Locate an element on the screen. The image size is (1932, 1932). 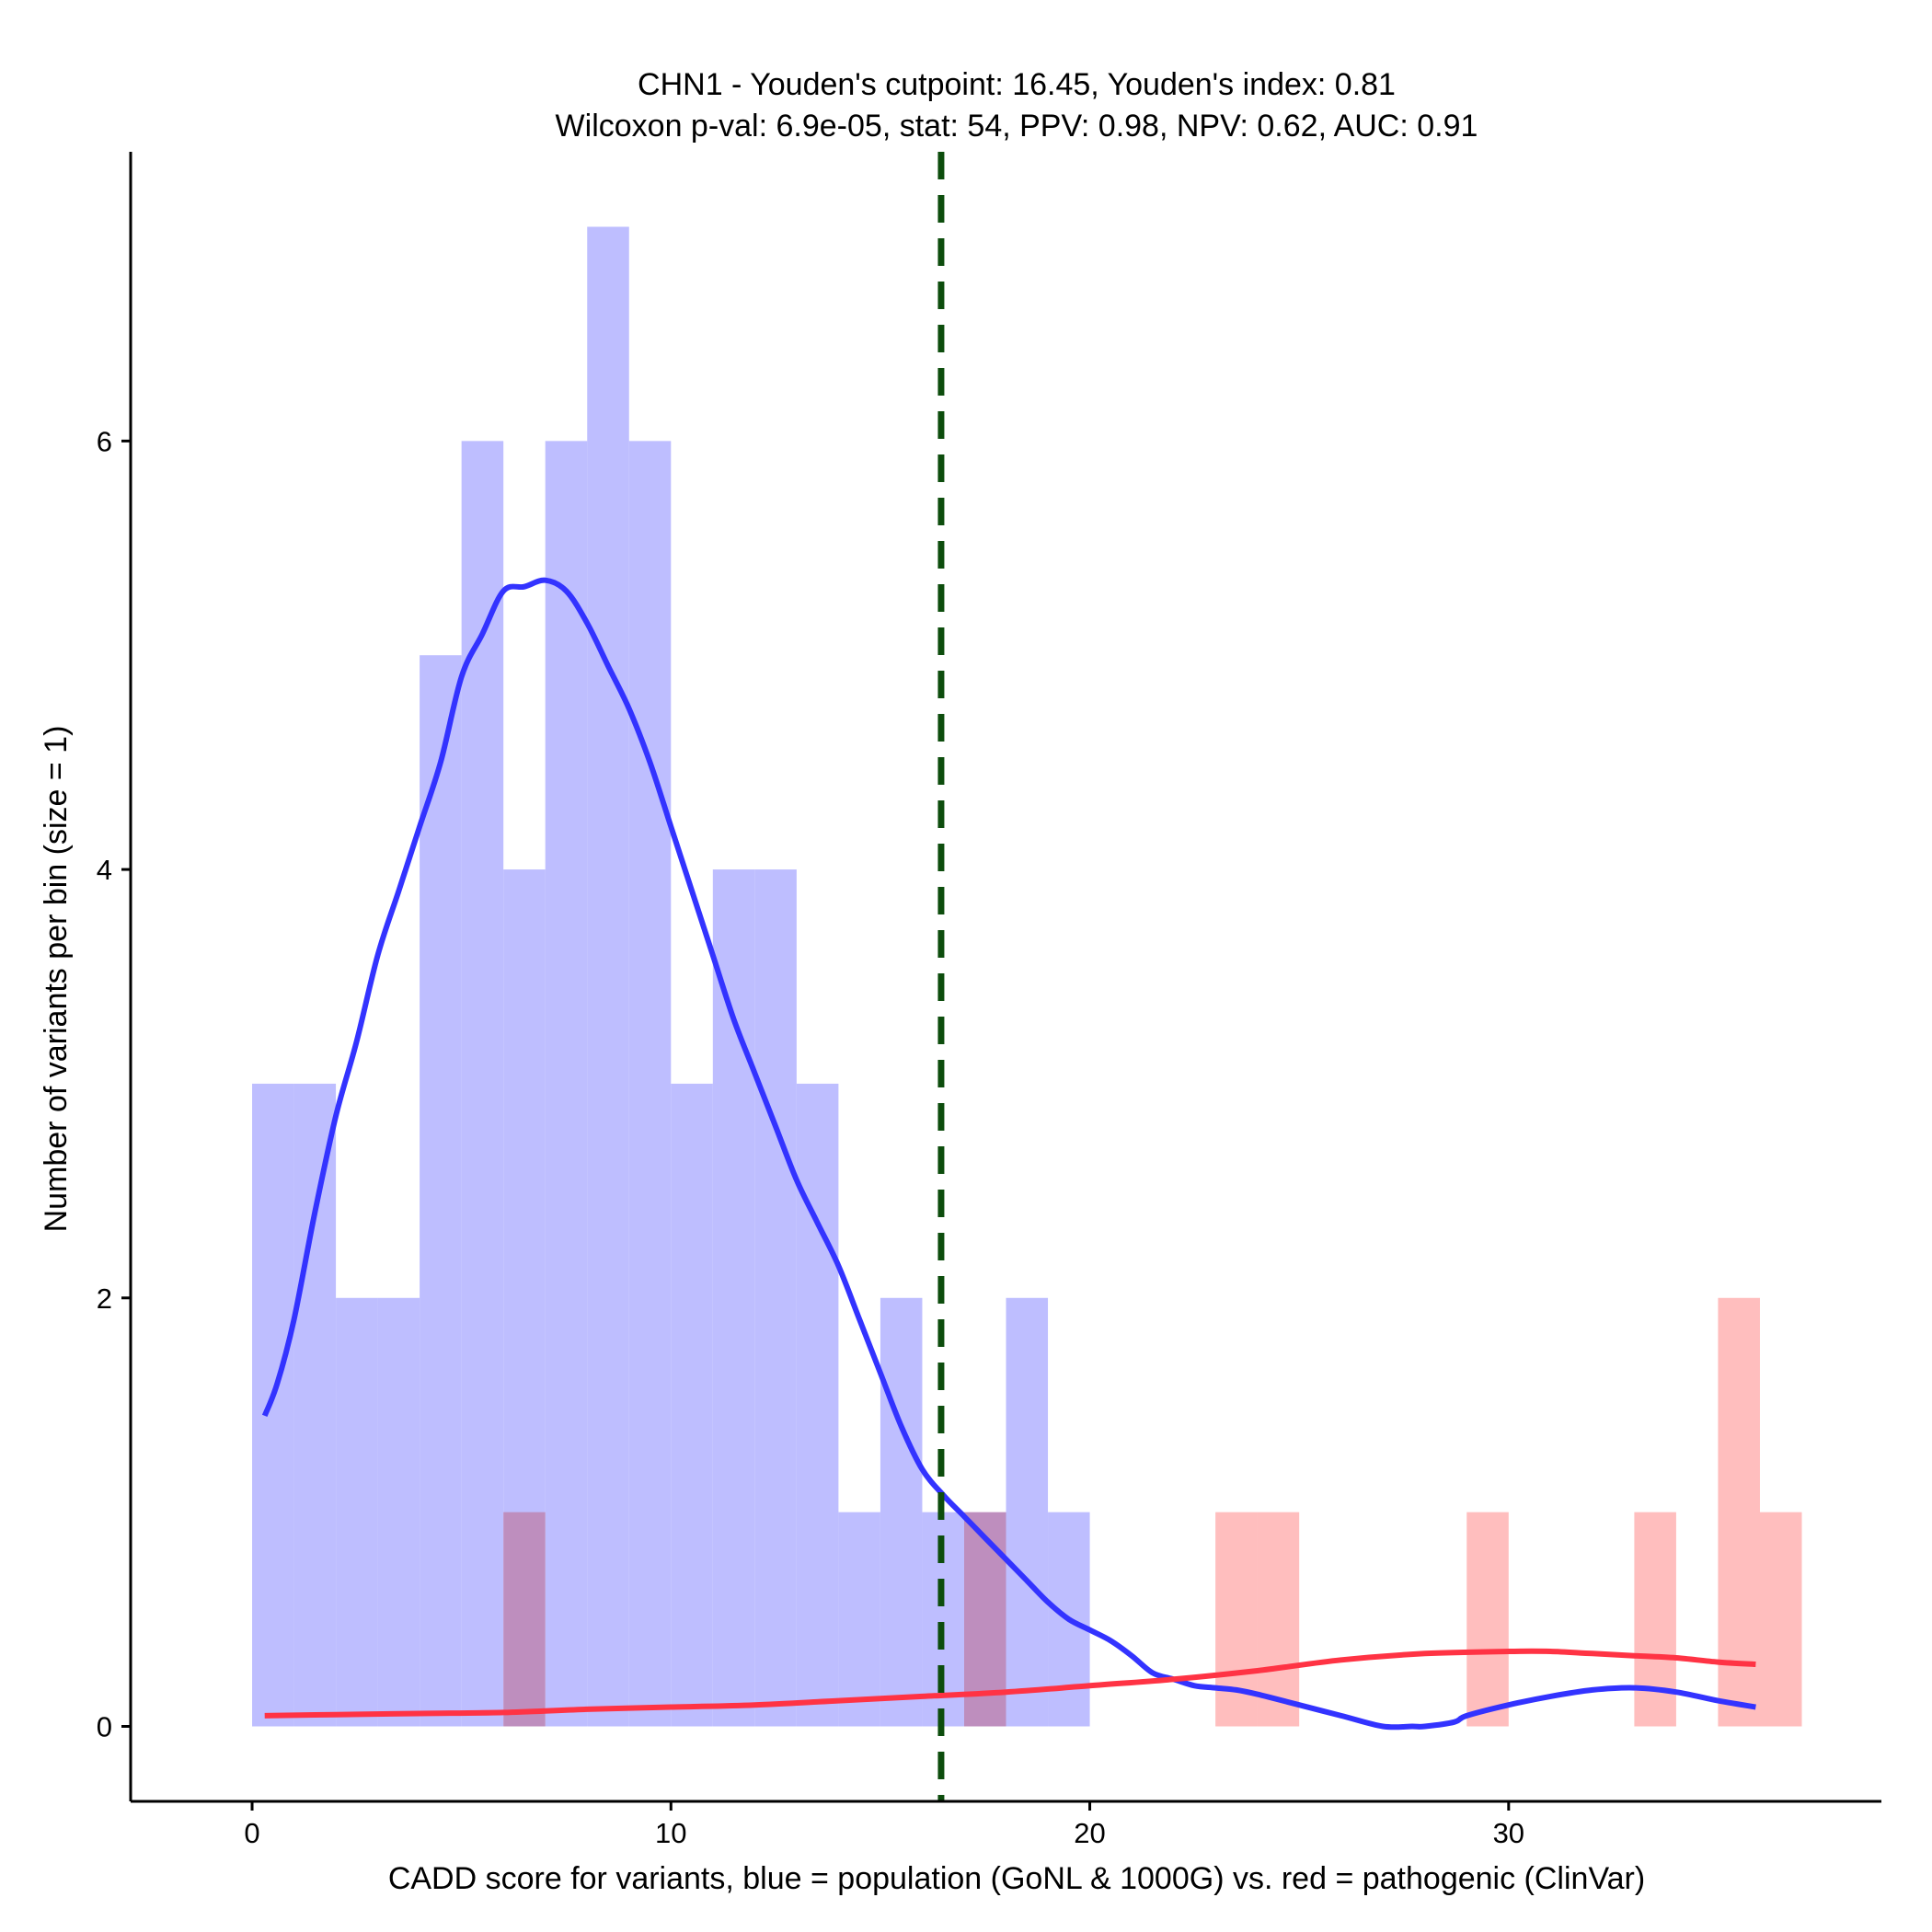
y-axis-label: Number of variants per bin (size = 1) is located at coordinates (56, 979).